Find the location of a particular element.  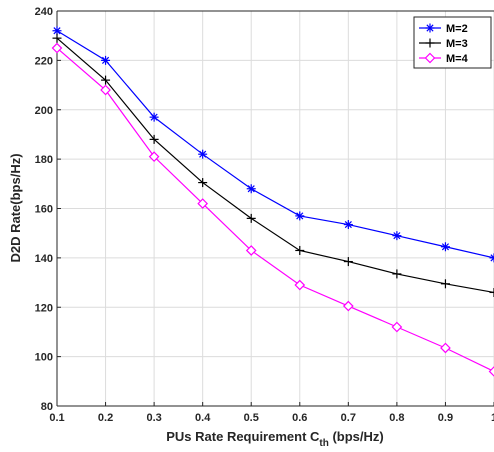

x-tick-label: 0.1 is located at coordinates (56, 418).